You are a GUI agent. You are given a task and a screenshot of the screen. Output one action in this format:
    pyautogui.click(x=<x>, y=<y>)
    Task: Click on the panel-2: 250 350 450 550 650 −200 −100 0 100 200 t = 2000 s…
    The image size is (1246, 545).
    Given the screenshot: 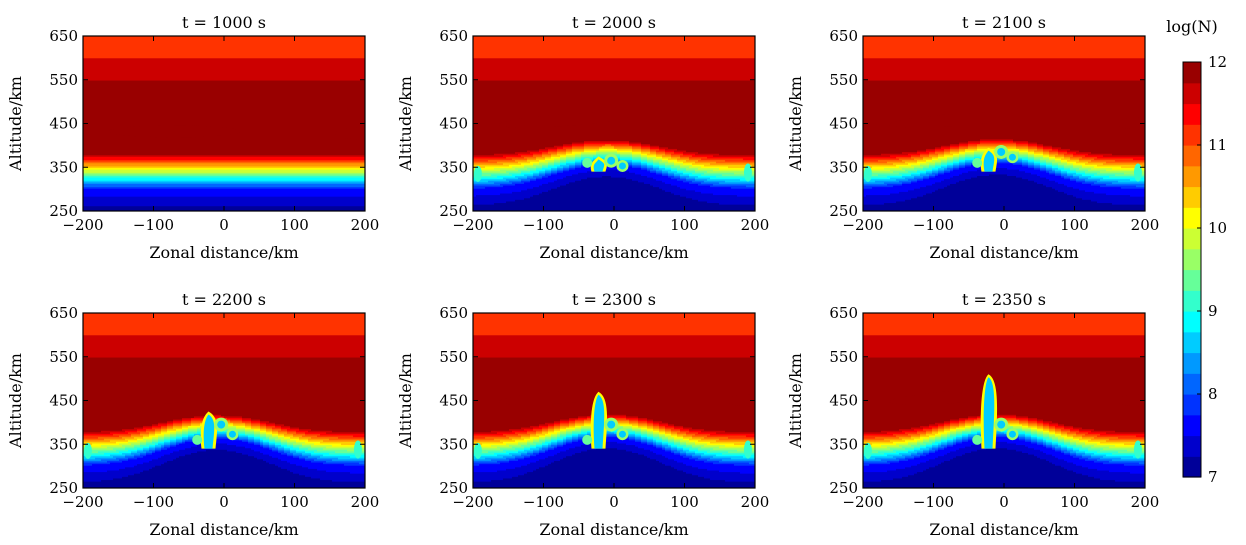 What is the action you would take?
    pyautogui.click(x=583, y=137)
    